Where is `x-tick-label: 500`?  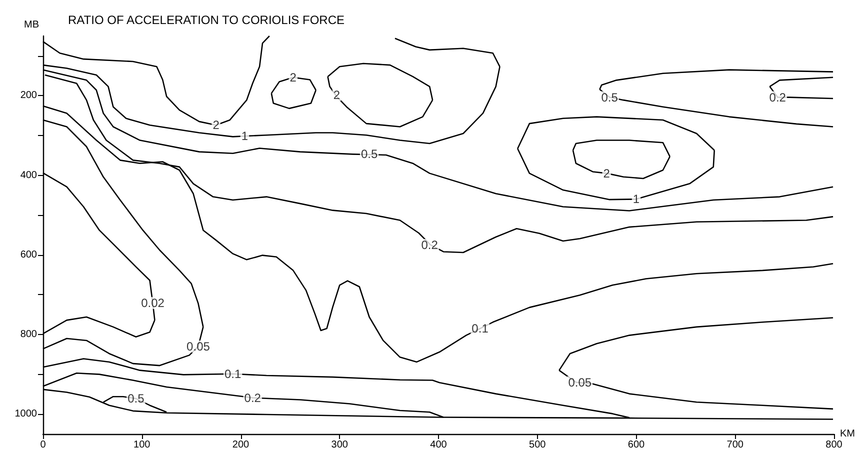 x-tick-label: 500 is located at coordinates (537, 445).